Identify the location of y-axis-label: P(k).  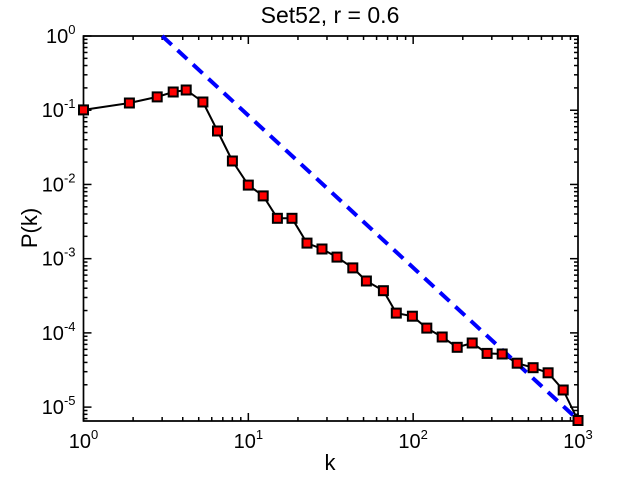
(29, 228).